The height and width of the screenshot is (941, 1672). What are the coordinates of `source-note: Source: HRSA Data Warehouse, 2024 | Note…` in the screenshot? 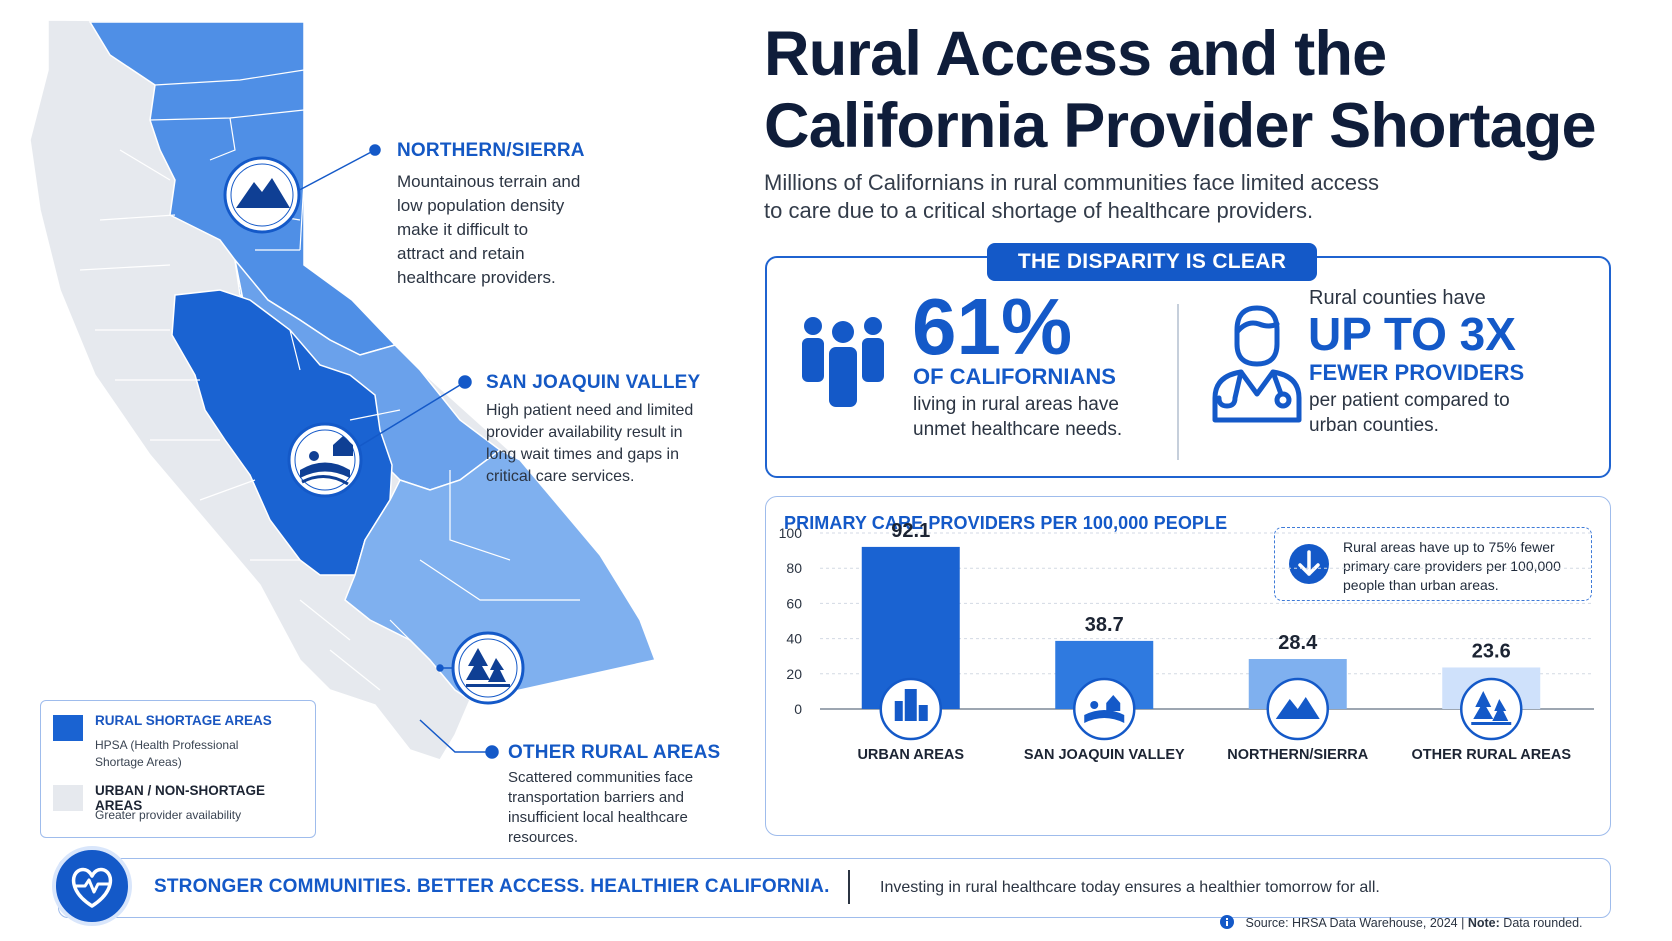 It's located at (1401, 922).